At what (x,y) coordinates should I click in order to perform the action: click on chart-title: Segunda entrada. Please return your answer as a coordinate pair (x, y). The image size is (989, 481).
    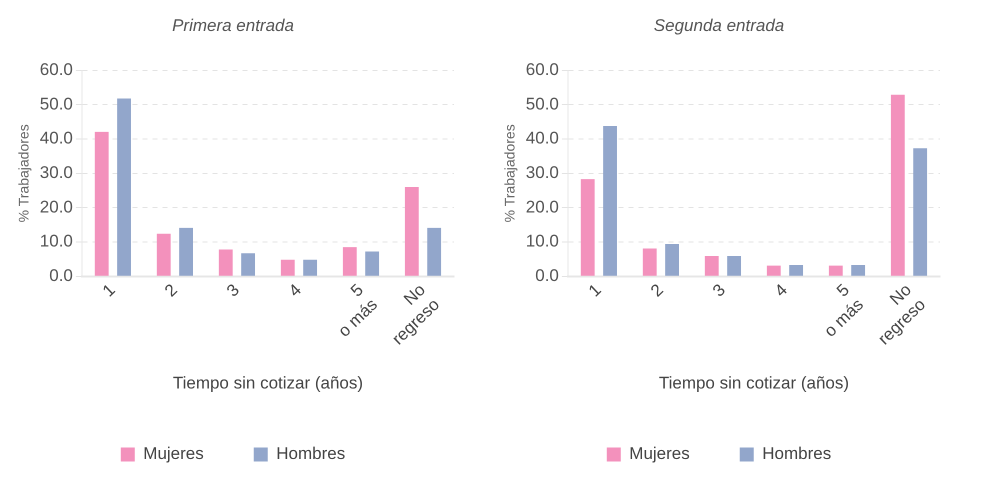
    Looking at the image, I should click on (719, 25).